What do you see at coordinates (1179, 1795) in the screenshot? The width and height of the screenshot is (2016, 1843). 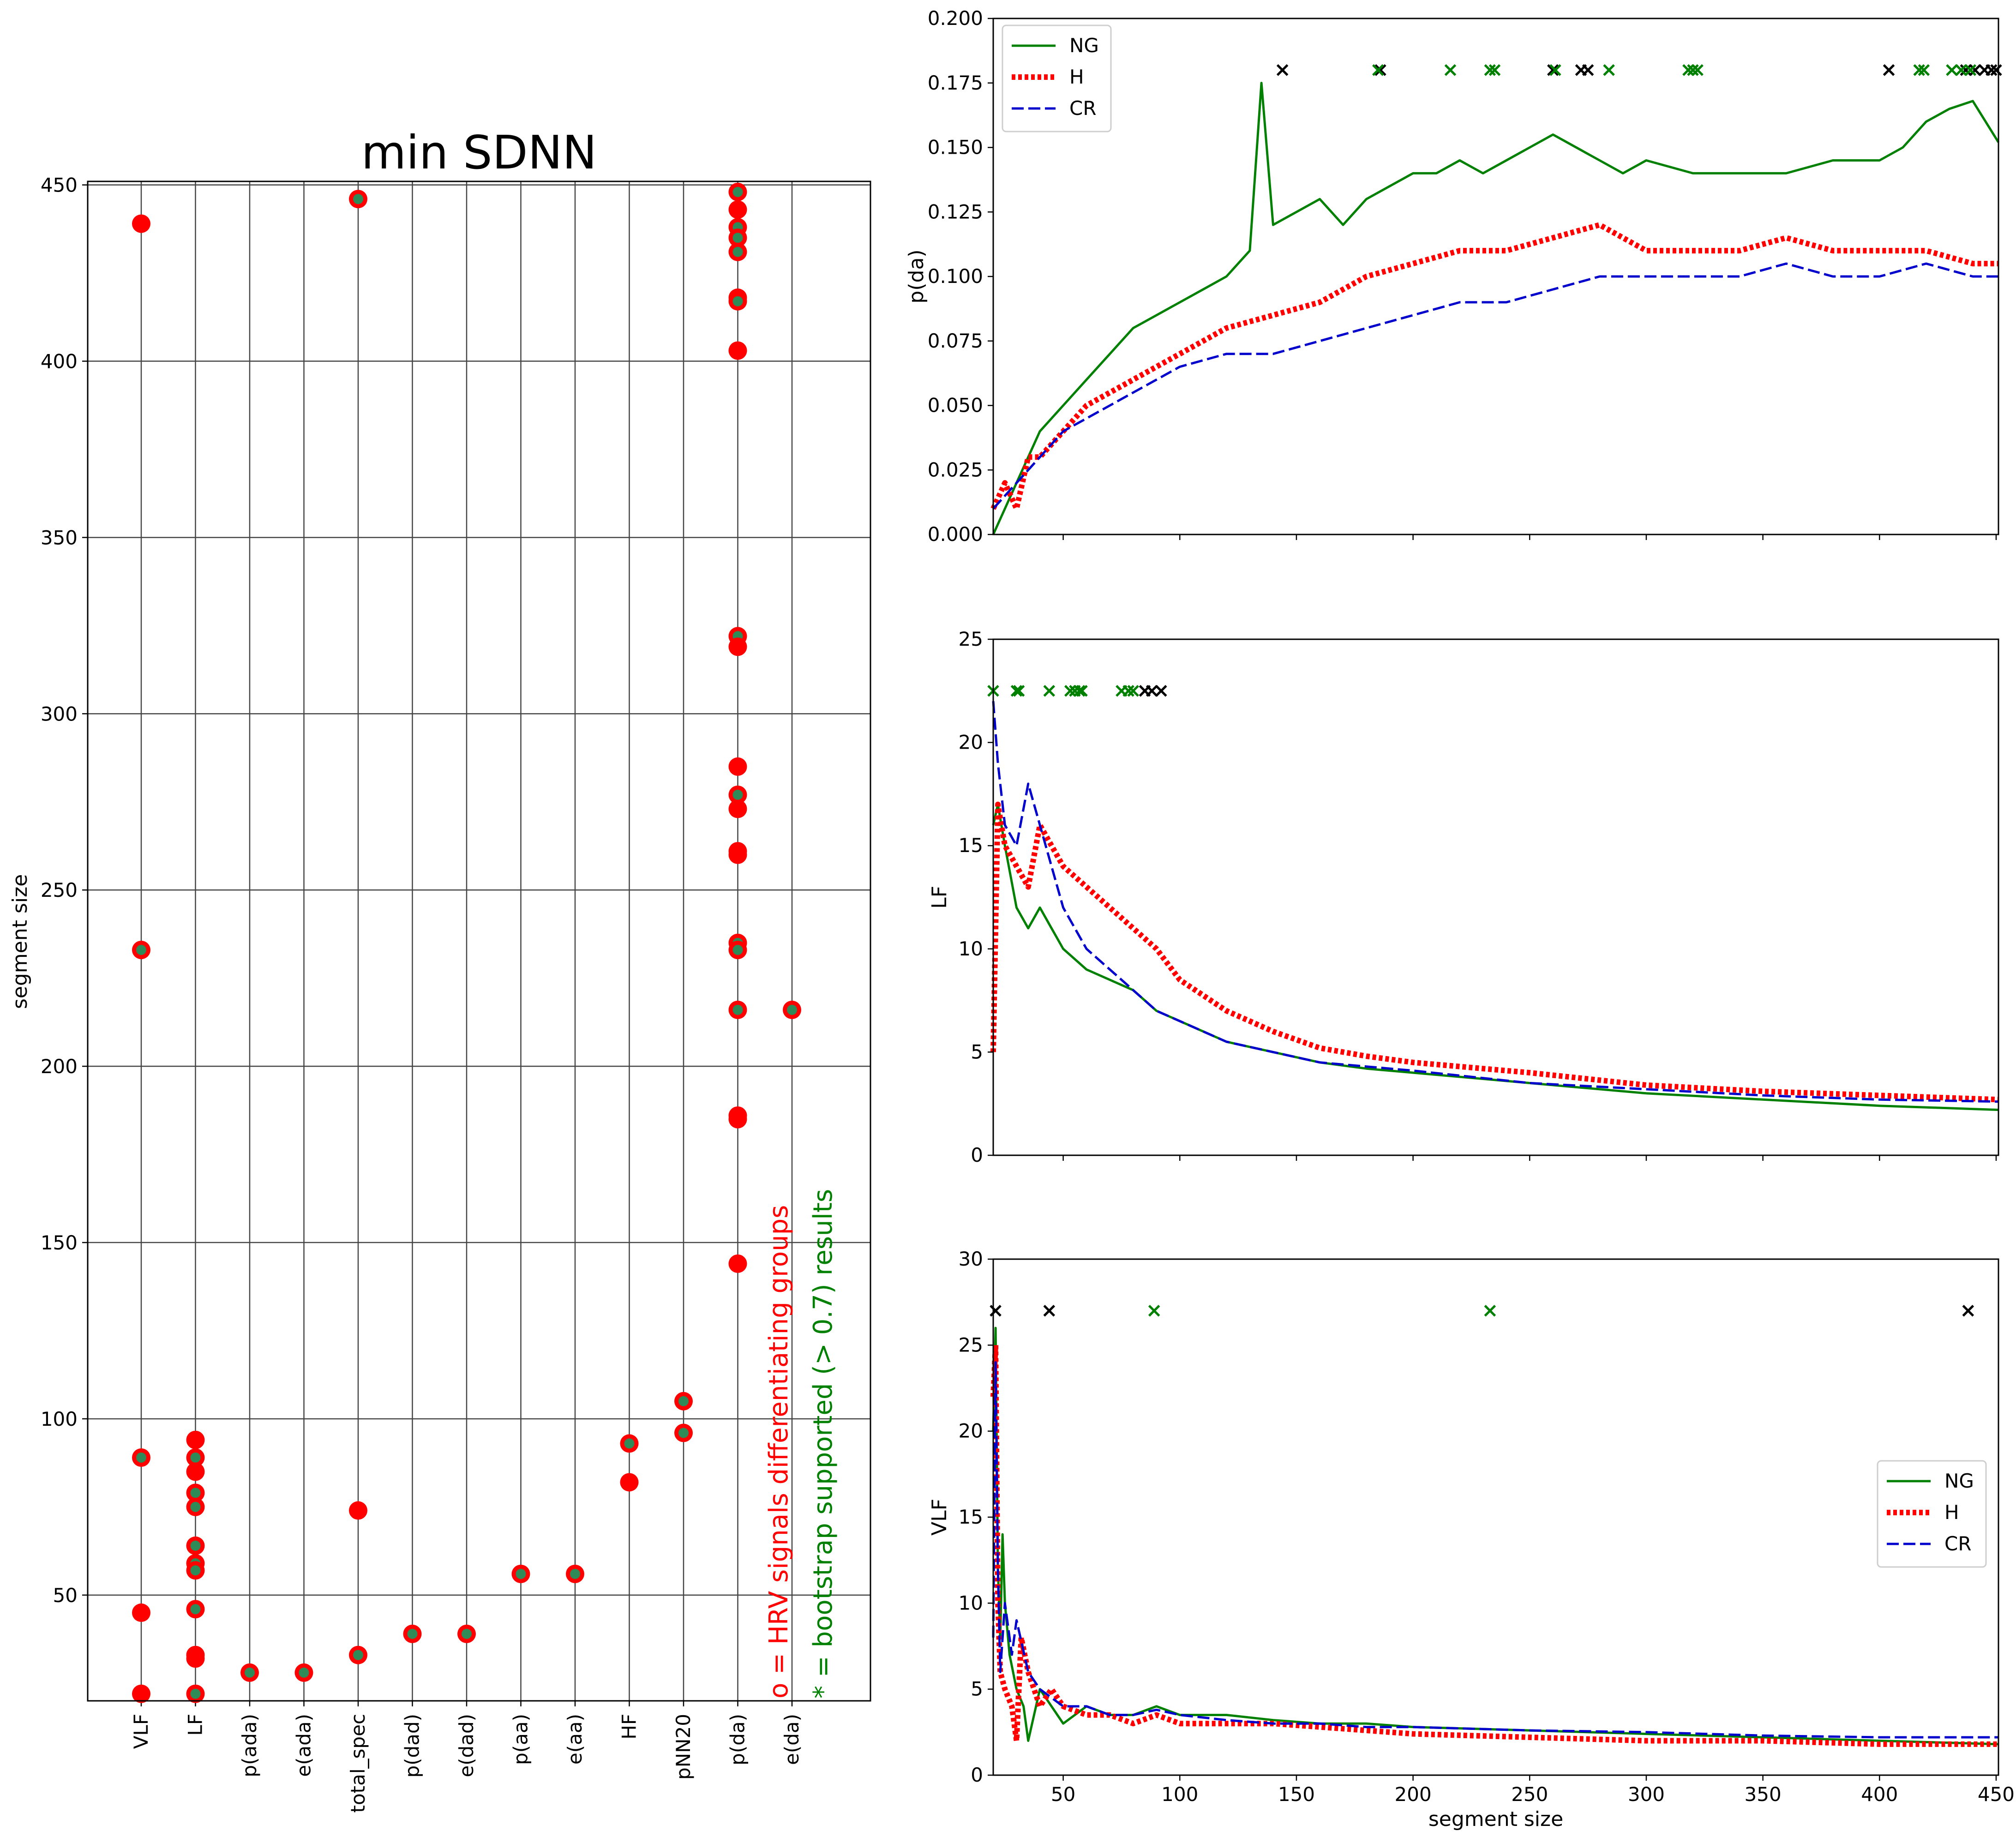 I see `panel-vlf-xtick-label-1: 100` at bounding box center [1179, 1795].